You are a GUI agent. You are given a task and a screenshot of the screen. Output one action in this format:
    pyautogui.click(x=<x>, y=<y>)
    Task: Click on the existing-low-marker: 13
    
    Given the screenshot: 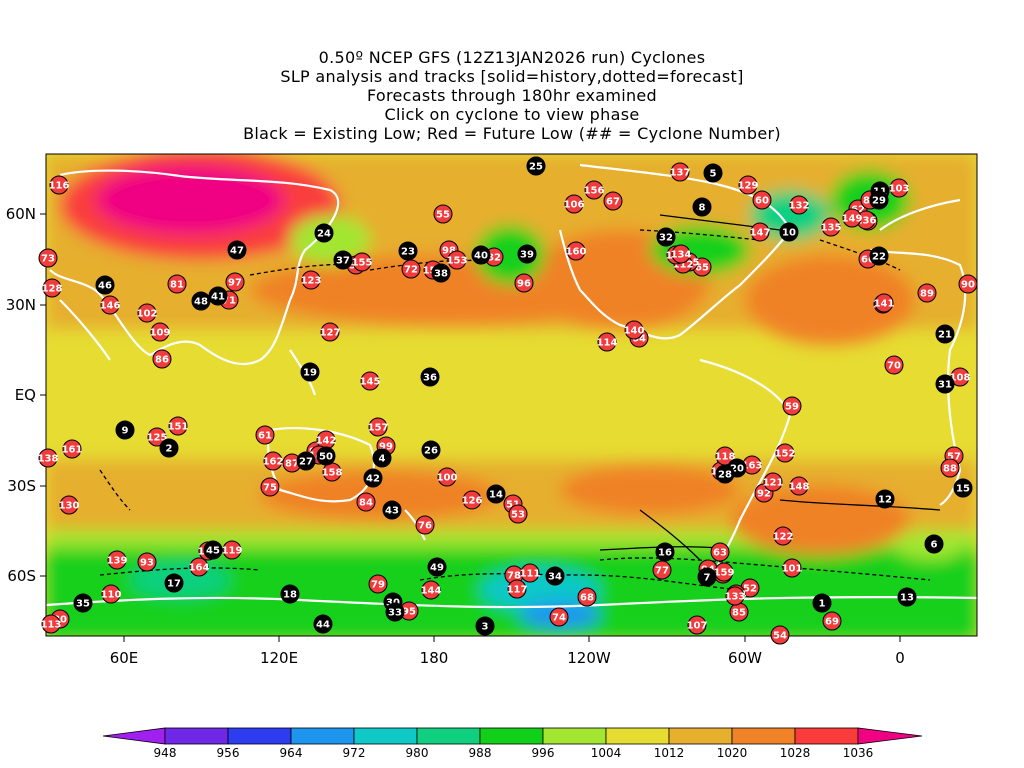 What is the action you would take?
    pyautogui.click(x=907, y=597)
    